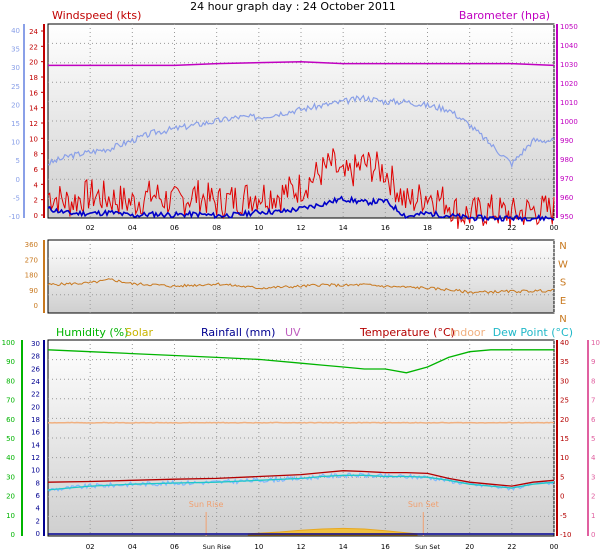 The height and width of the screenshot is (555, 600). Describe the element at coordinates (562, 497) in the screenshot. I see `temperature-tick-label: 0` at that location.